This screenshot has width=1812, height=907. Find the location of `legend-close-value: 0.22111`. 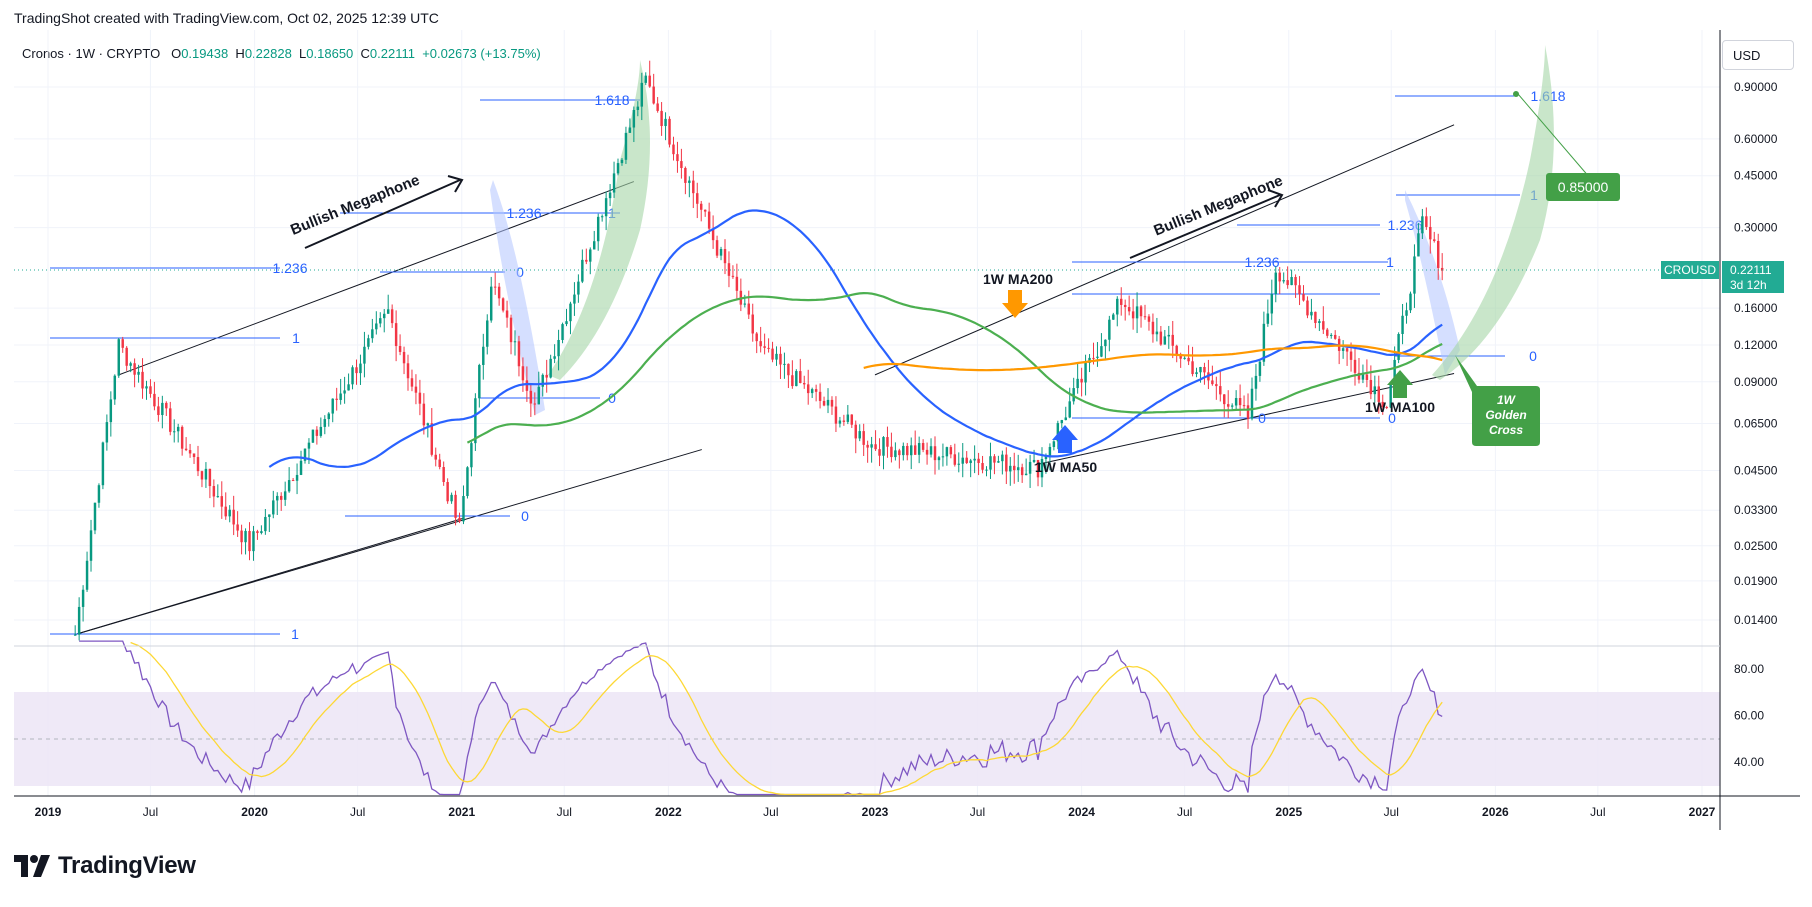

legend-close-value: 0.22111 is located at coordinates (392, 53).